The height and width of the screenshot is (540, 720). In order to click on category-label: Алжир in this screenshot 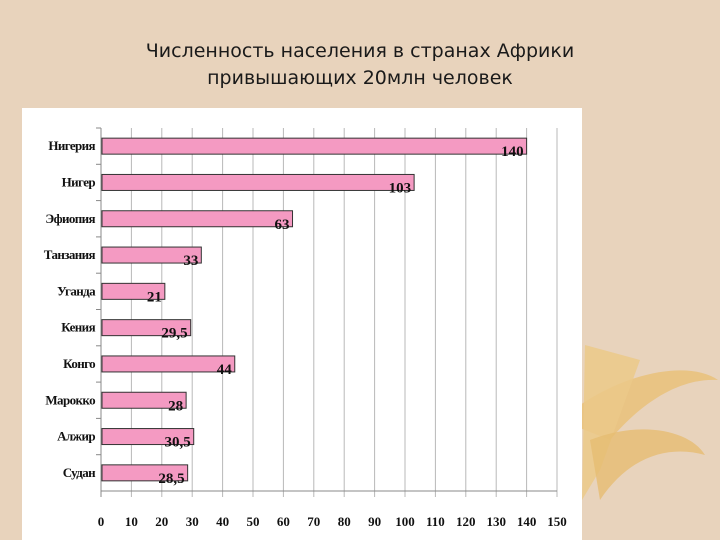, I will do `click(76, 436)`.